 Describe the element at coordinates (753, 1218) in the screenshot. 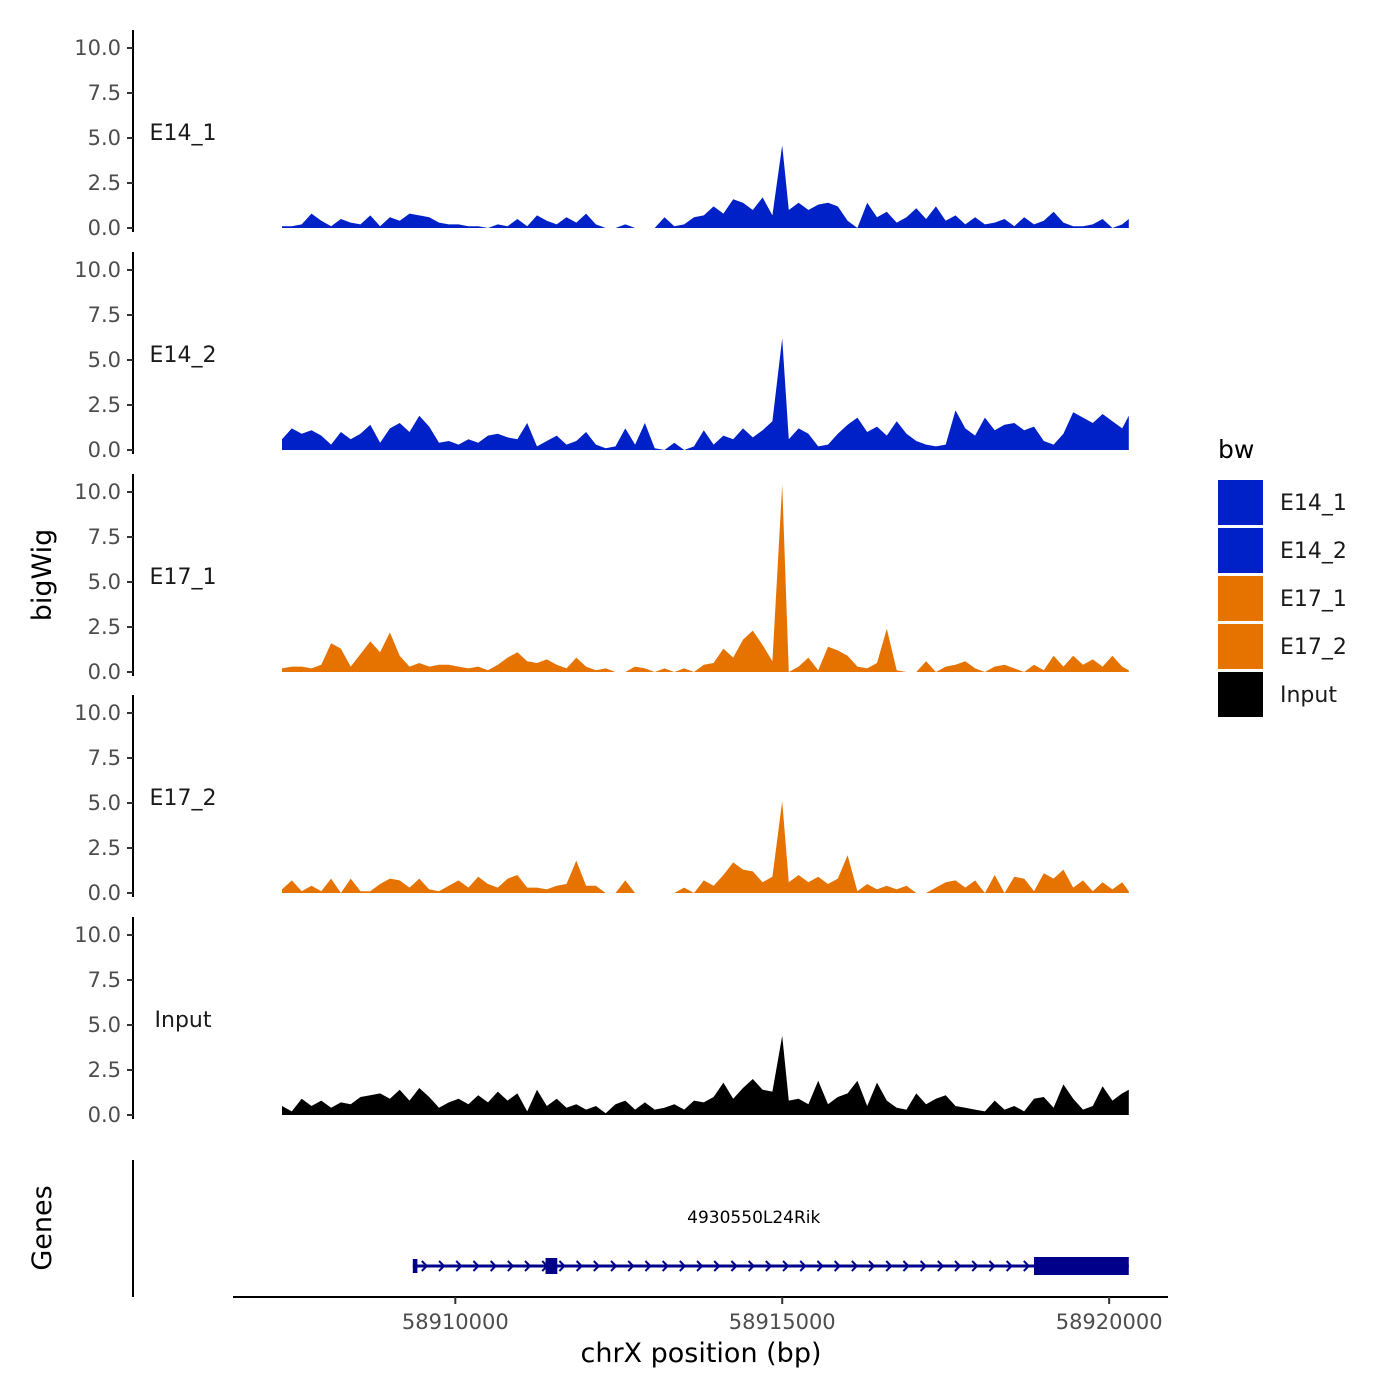

I see `gene-name-label: 4930550L24Rik` at that location.